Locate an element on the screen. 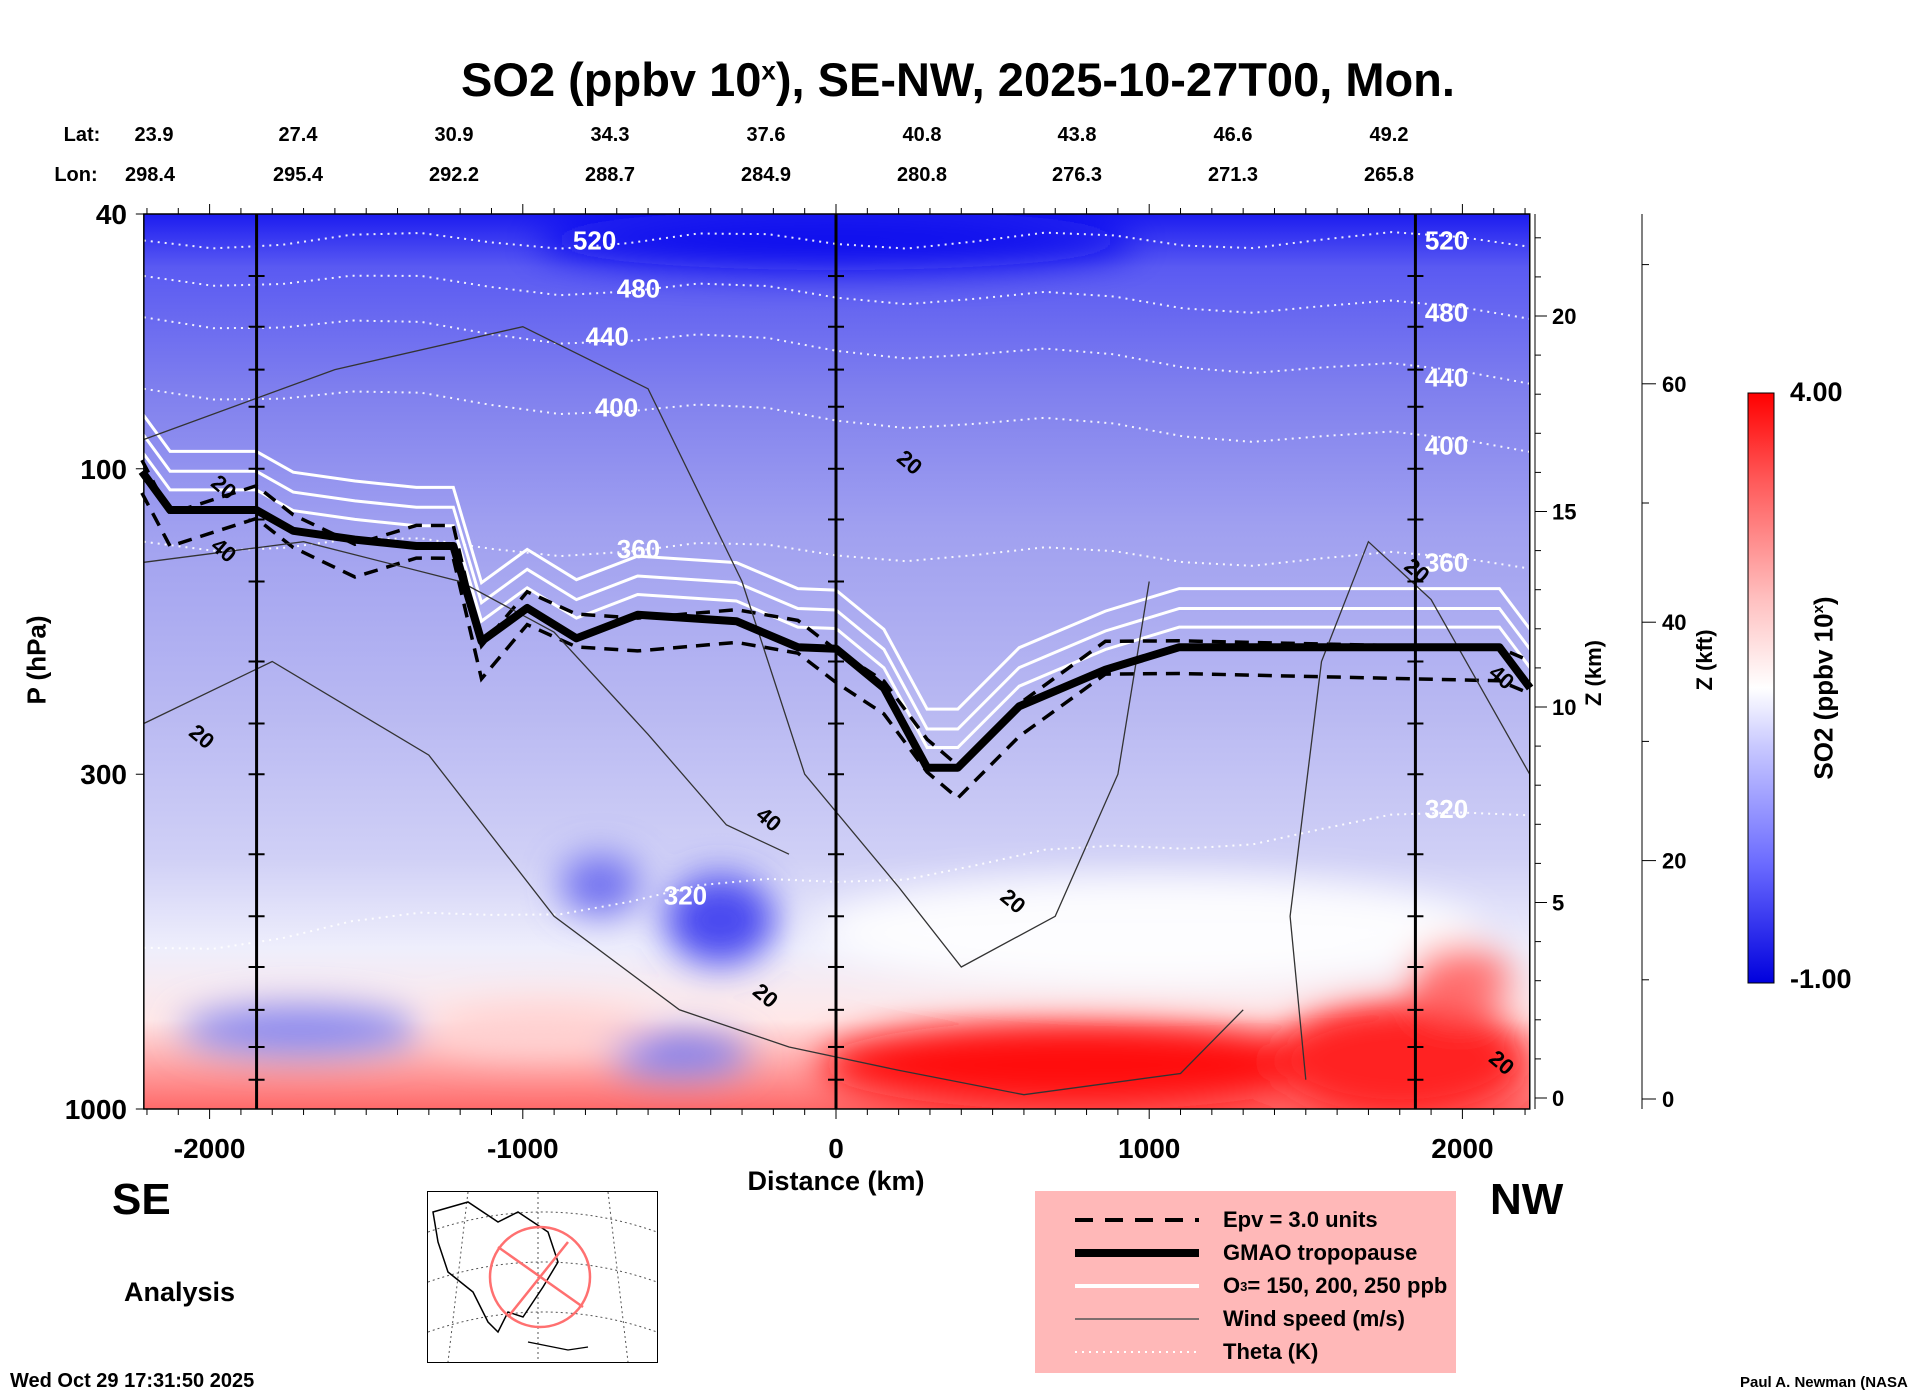  z-kft-tick-label: 40 is located at coordinates (1674, 622).